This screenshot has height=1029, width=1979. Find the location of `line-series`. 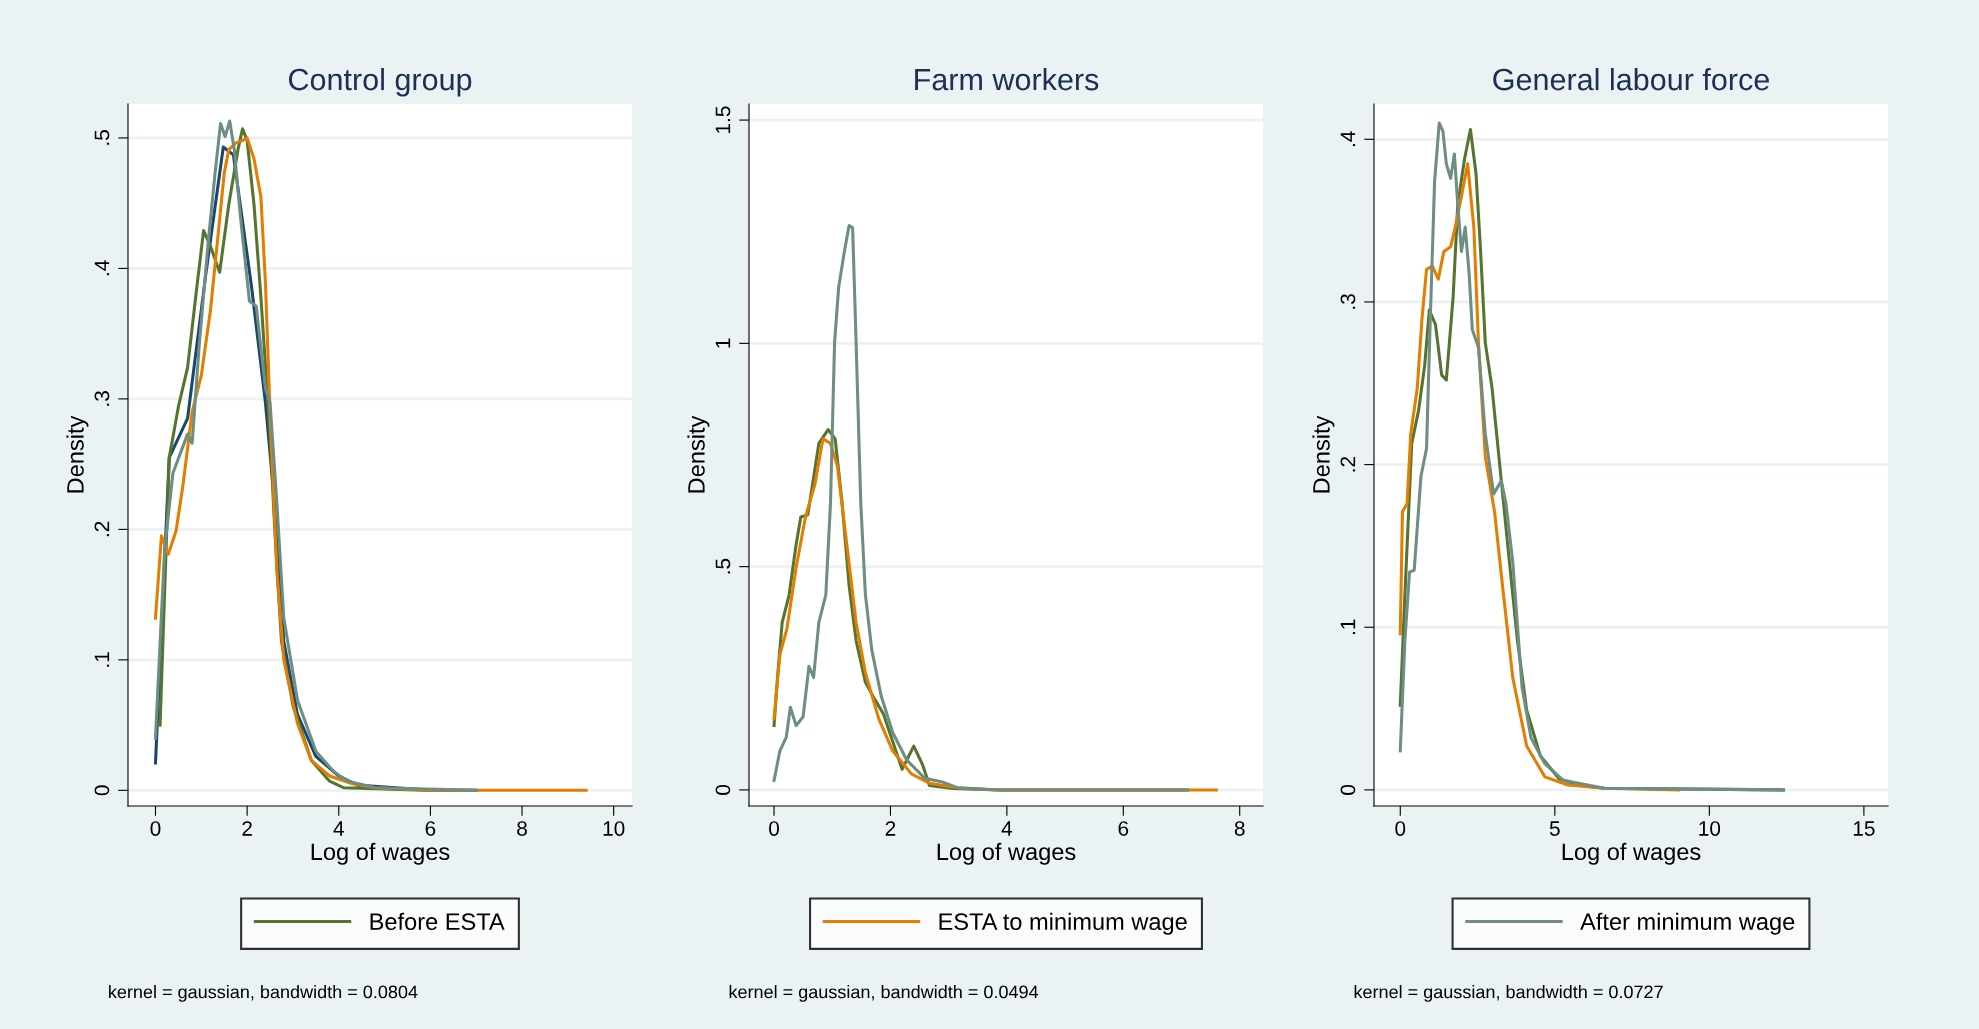

line-series is located at coordinates (980, 507).